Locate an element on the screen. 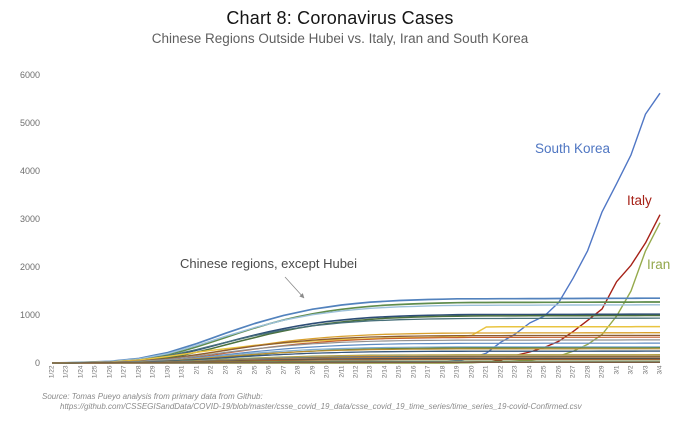 Image resolution: width=680 pixels, height=421 pixels. x-axis-tick-label: 1/22 is located at coordinates (52, 372).